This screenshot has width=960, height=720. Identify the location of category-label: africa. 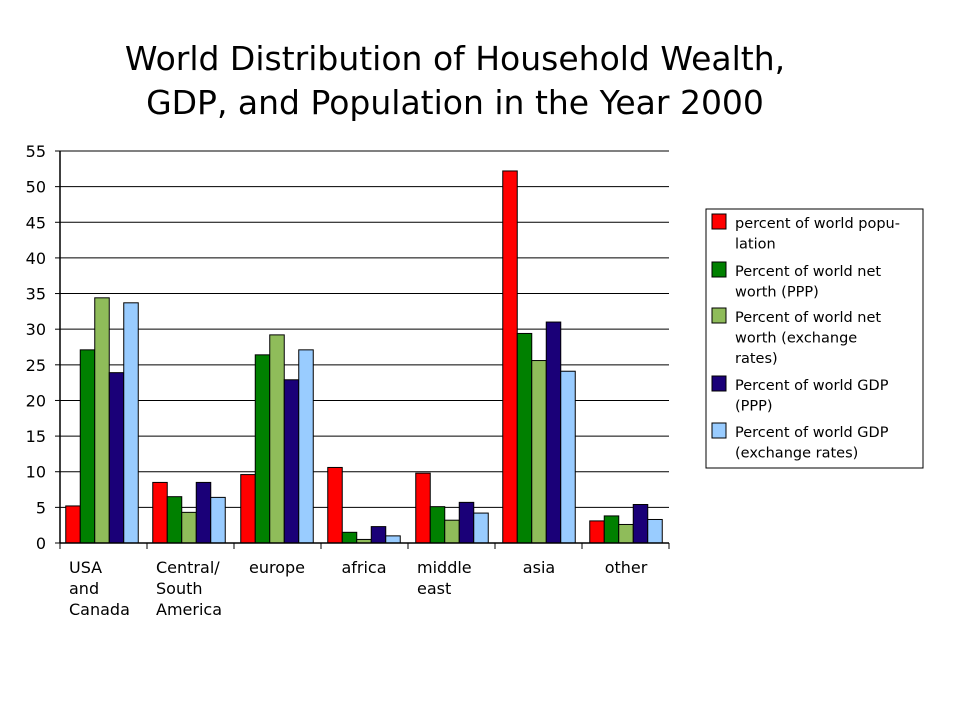
(363, 567).